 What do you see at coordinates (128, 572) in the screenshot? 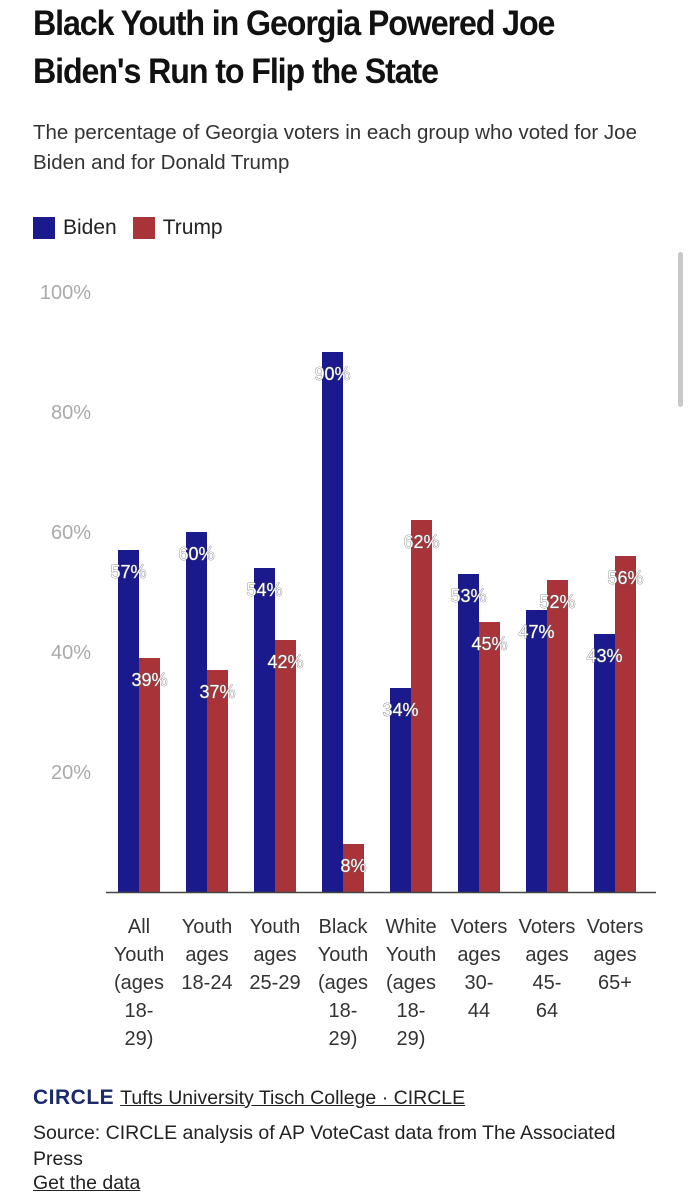
I see `data-label-biden-0: 57%` at bounding box center [128, 572].